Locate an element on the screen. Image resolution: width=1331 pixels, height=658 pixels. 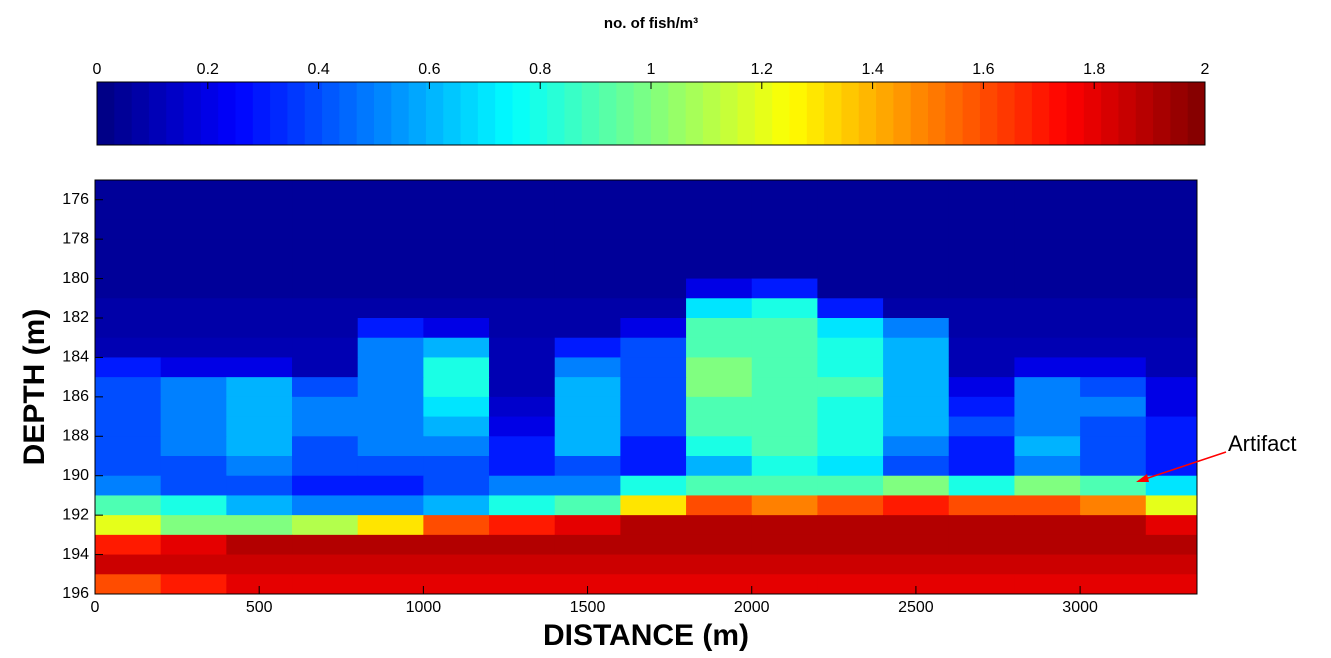
colorbar-tick-label: 0.6 is located at coordinates (429, 69).